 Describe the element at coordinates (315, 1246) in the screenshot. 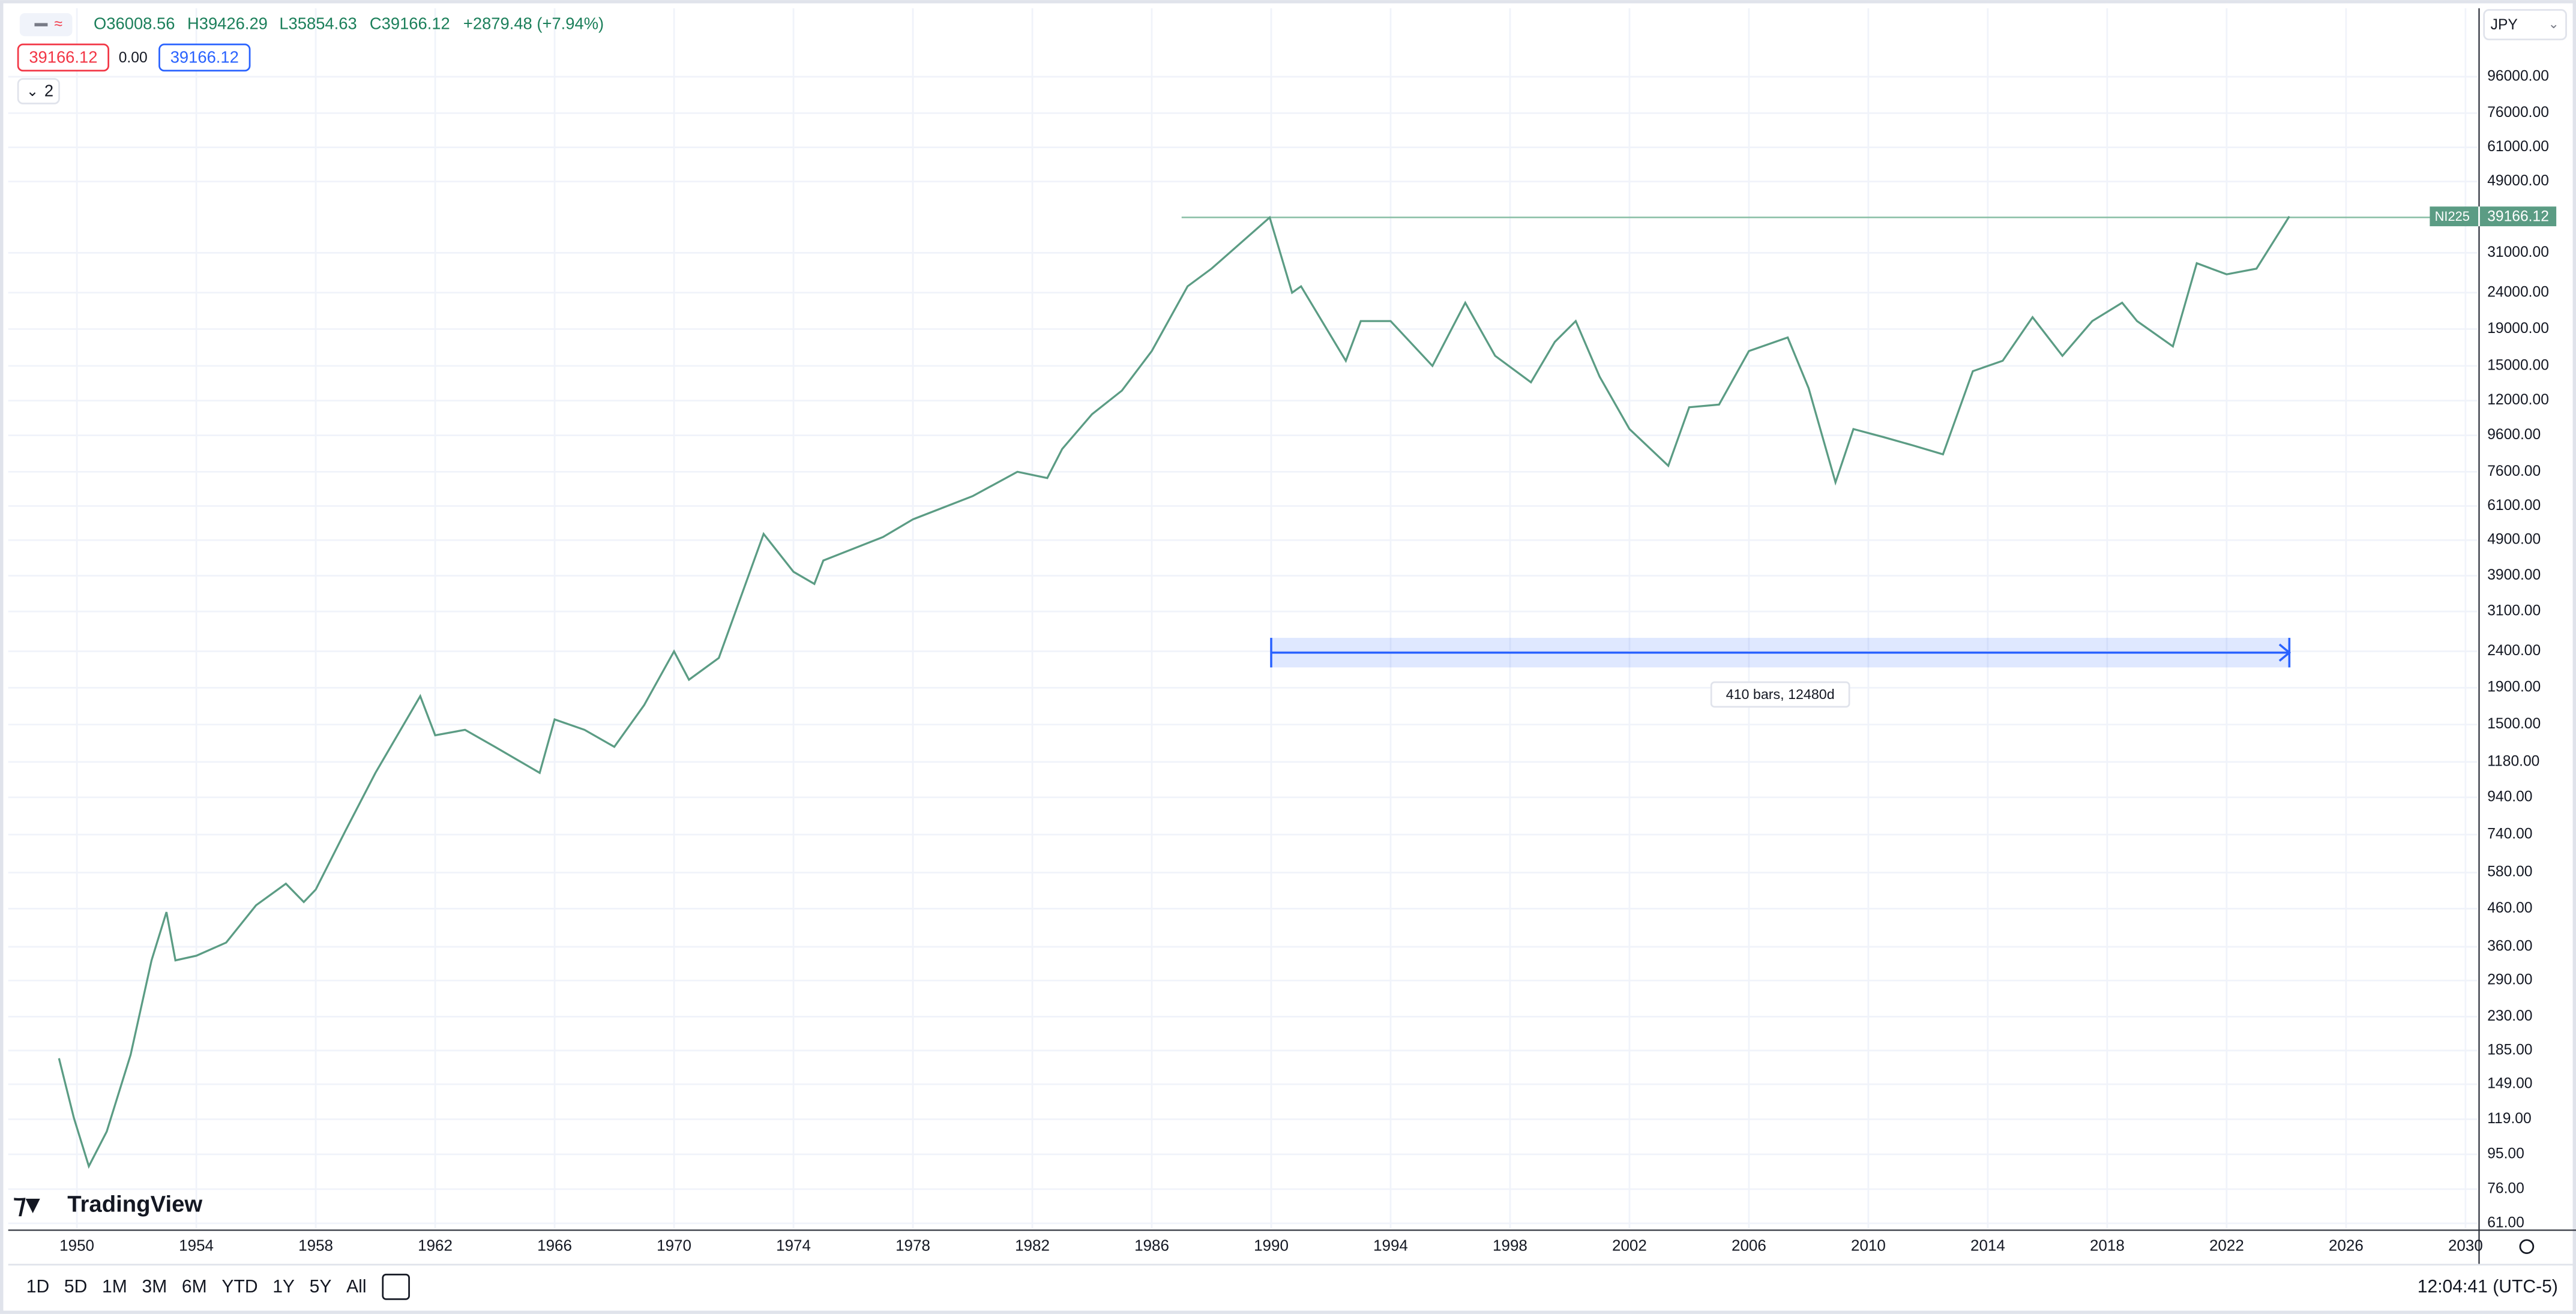

I see `x-tick-label: 1958` at that location.